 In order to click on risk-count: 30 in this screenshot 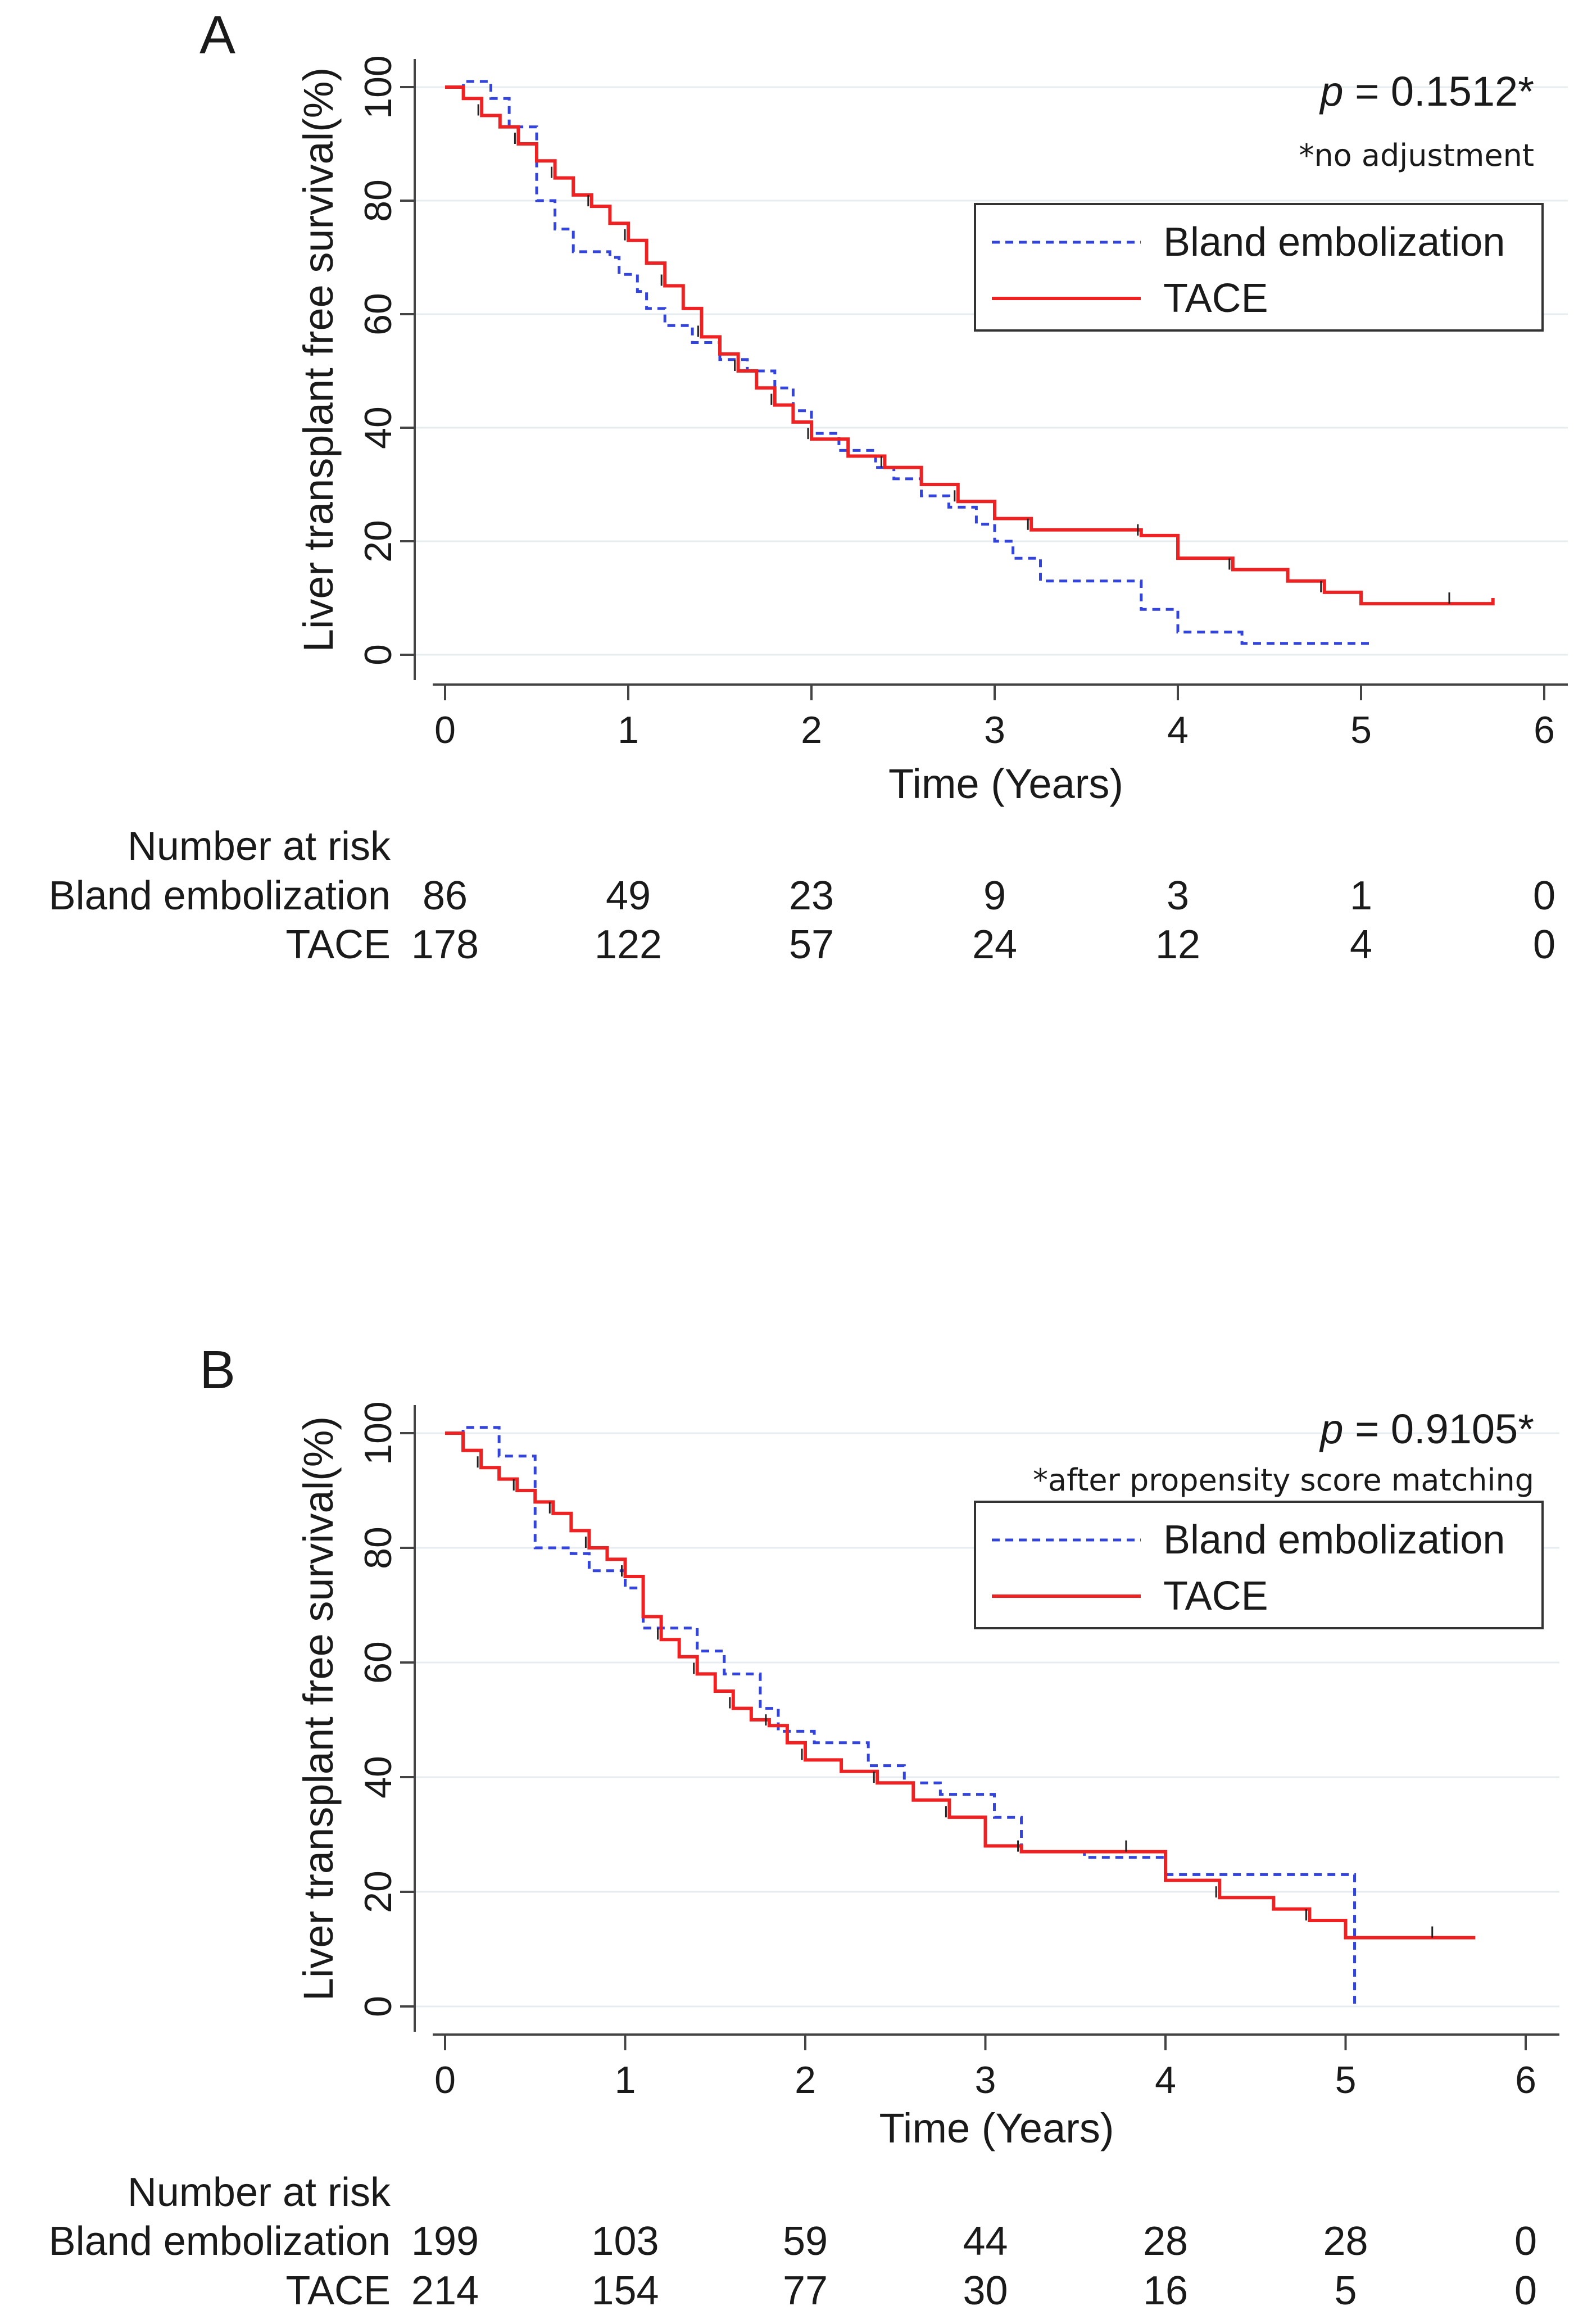, I will do `click(985, 2290)`.